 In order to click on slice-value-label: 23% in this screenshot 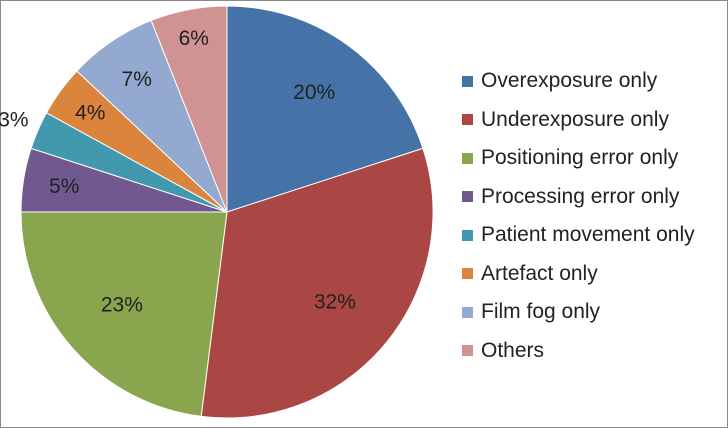, I will do `click(122, 305)`.